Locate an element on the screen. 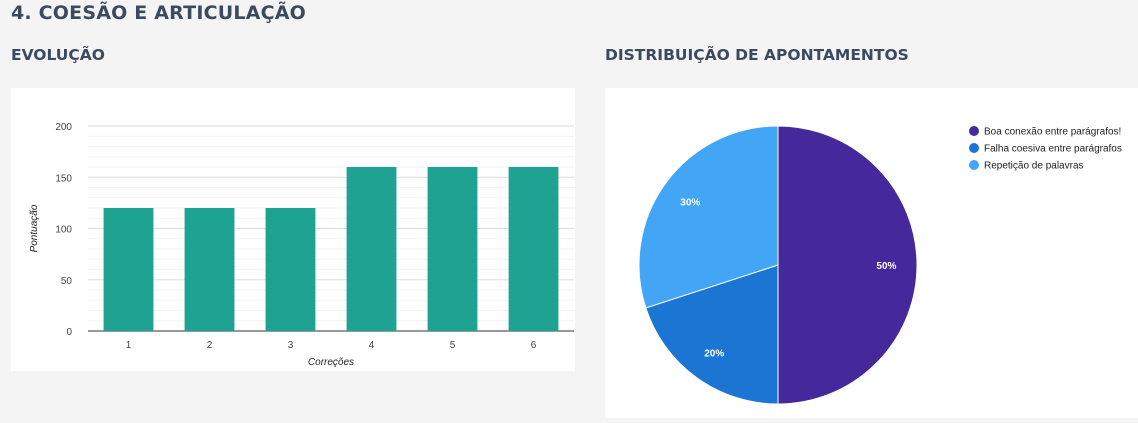  y-tick-label: 150 is located at coordinates (63, 178).